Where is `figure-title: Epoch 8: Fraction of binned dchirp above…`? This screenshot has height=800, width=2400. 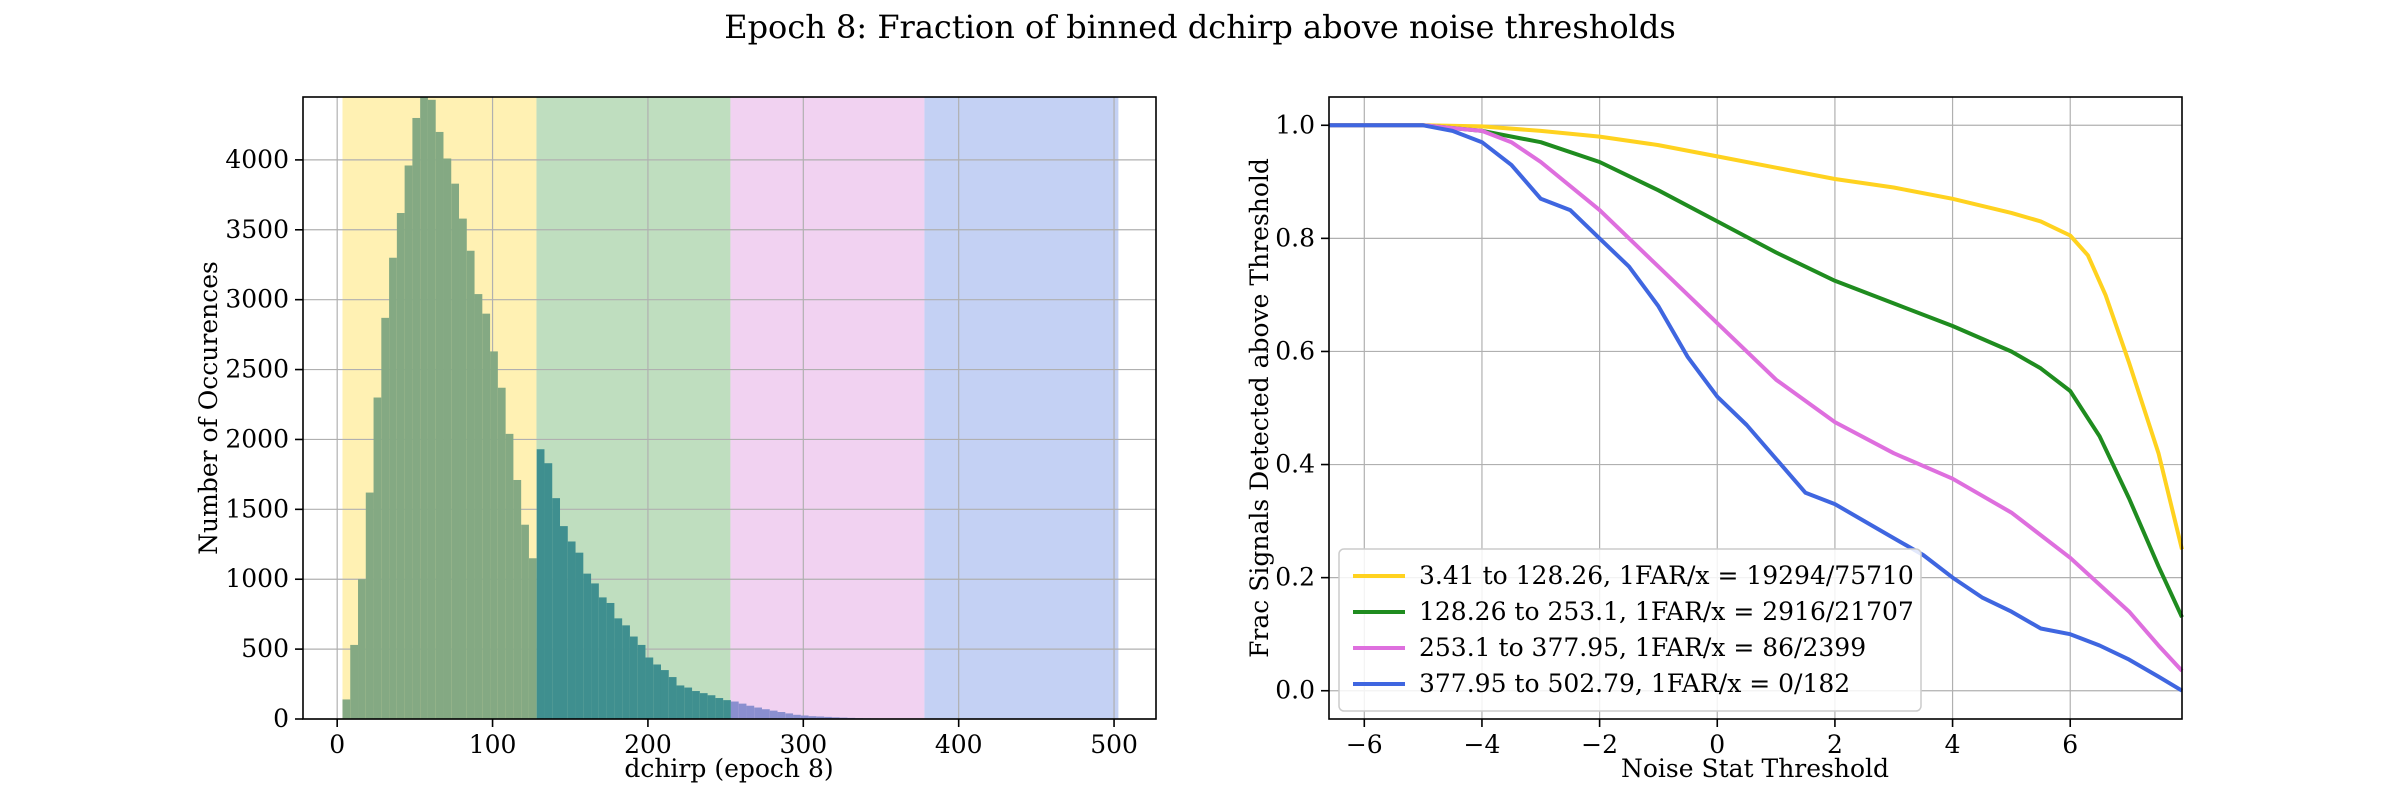 figure-title: Epoch 8: Fraction of binned dchirp above… is located at coordinates (1200, 27).